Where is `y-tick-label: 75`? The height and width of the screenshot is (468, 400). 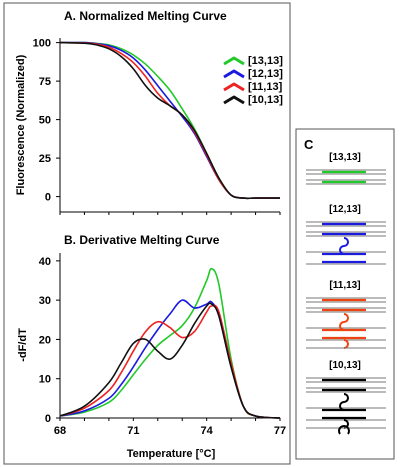 y-tick-label: 75 is located at coordinates (45, 82).